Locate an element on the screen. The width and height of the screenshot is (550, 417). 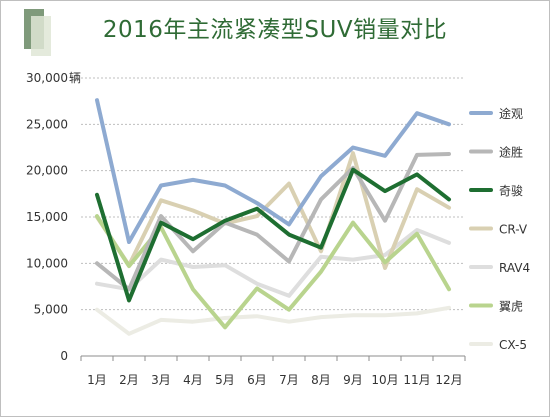
y-unit-label: 辆 is located at coordinates (75, 78).